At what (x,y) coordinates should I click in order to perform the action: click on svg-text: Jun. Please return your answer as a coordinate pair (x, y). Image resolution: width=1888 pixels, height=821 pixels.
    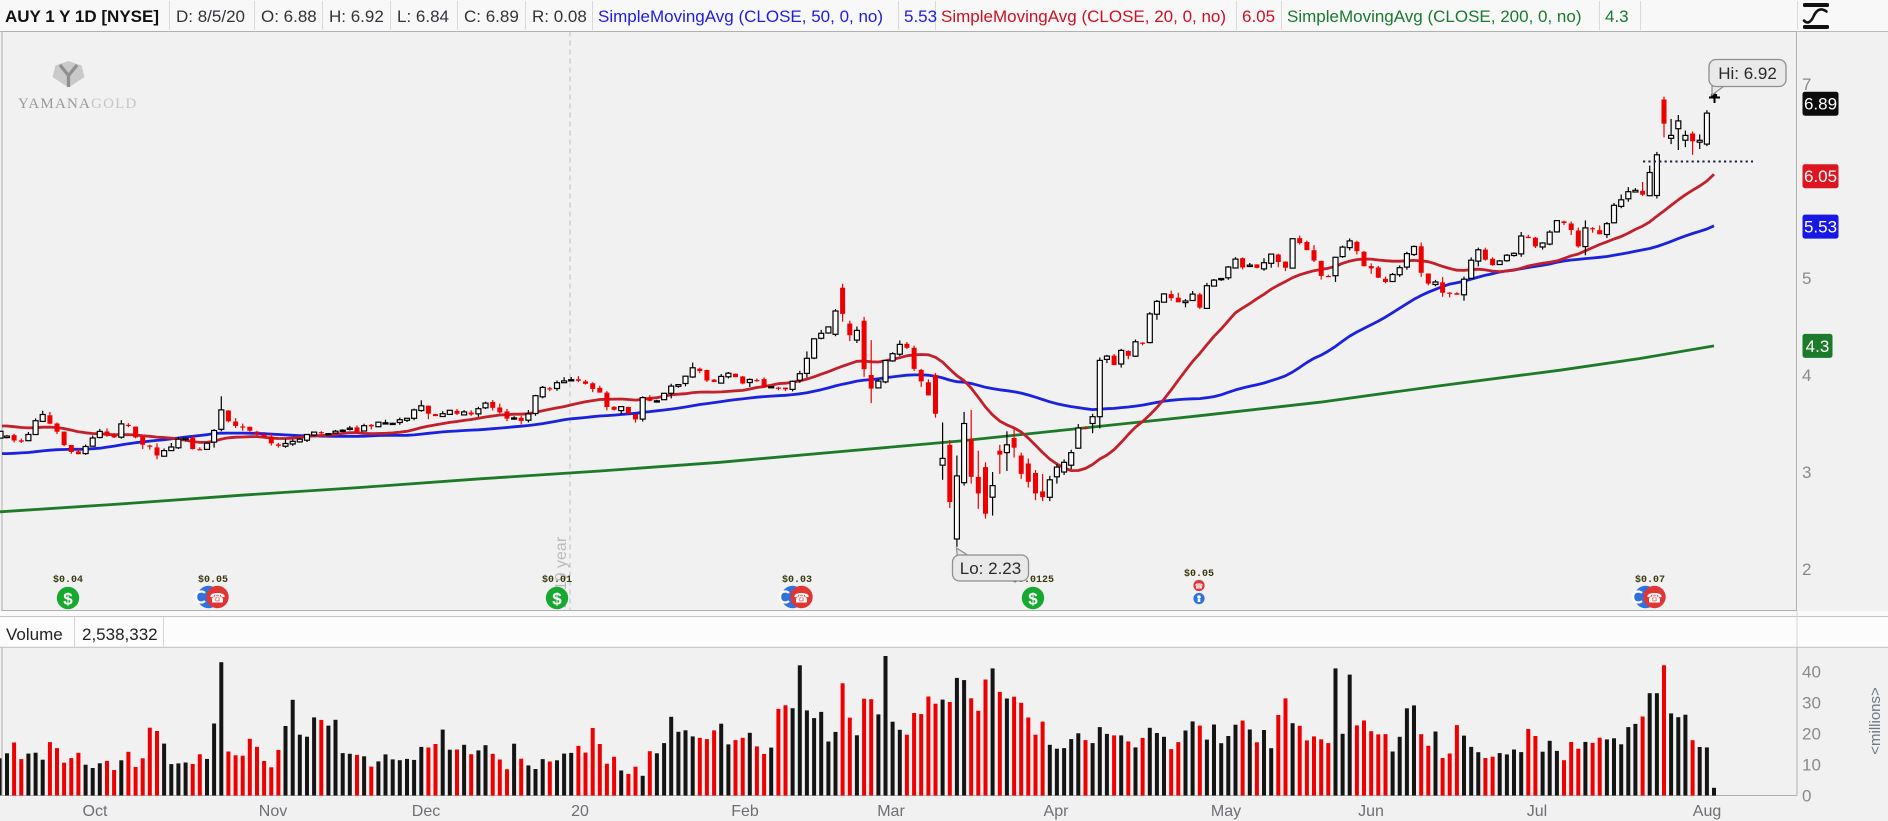
    Looking at the image, I should click on (1371, 811).